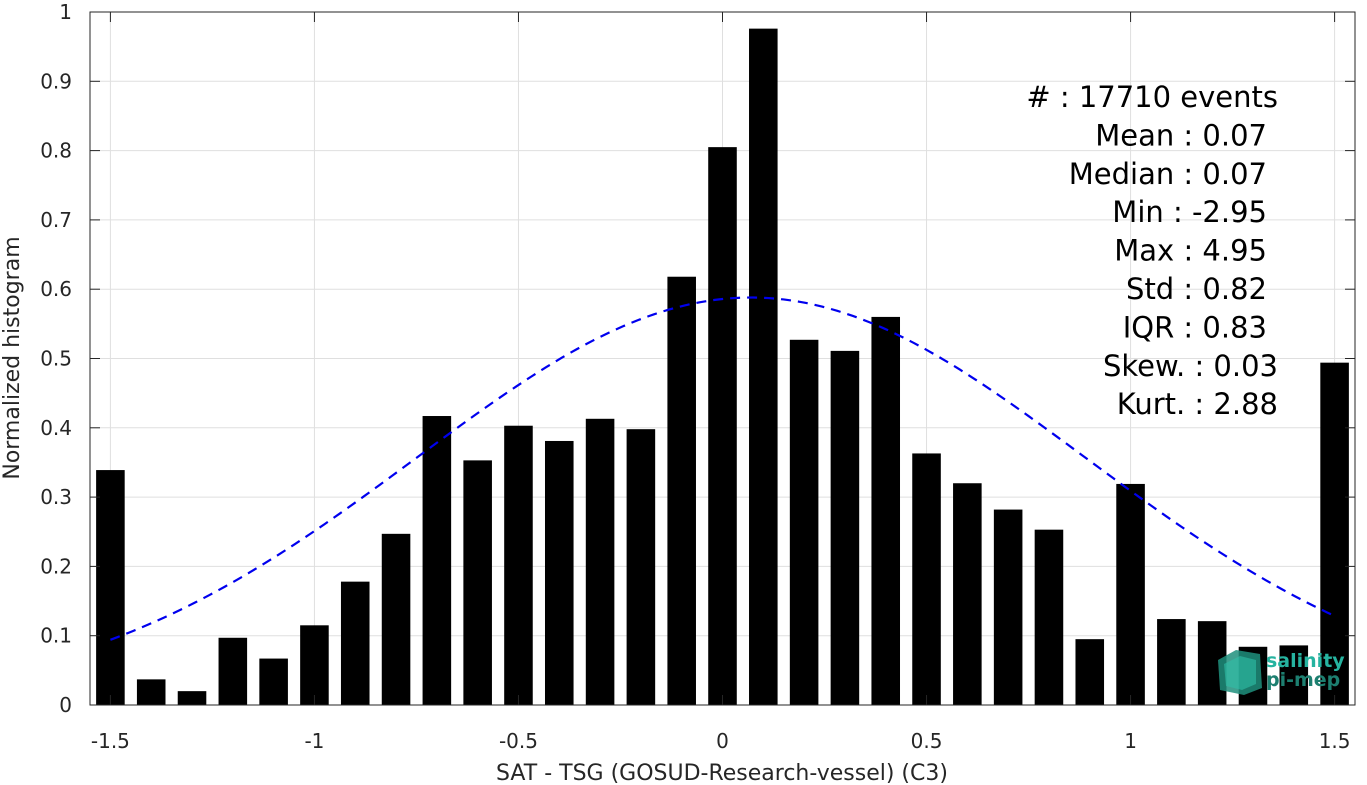 This screenshot has width=1367, height=785. Describe the element at coordinates (722, 773) in the screenshot. I see `x-axis-label: SAT - TSG (GOSUD-Research-vessel) (C3)` at that location.